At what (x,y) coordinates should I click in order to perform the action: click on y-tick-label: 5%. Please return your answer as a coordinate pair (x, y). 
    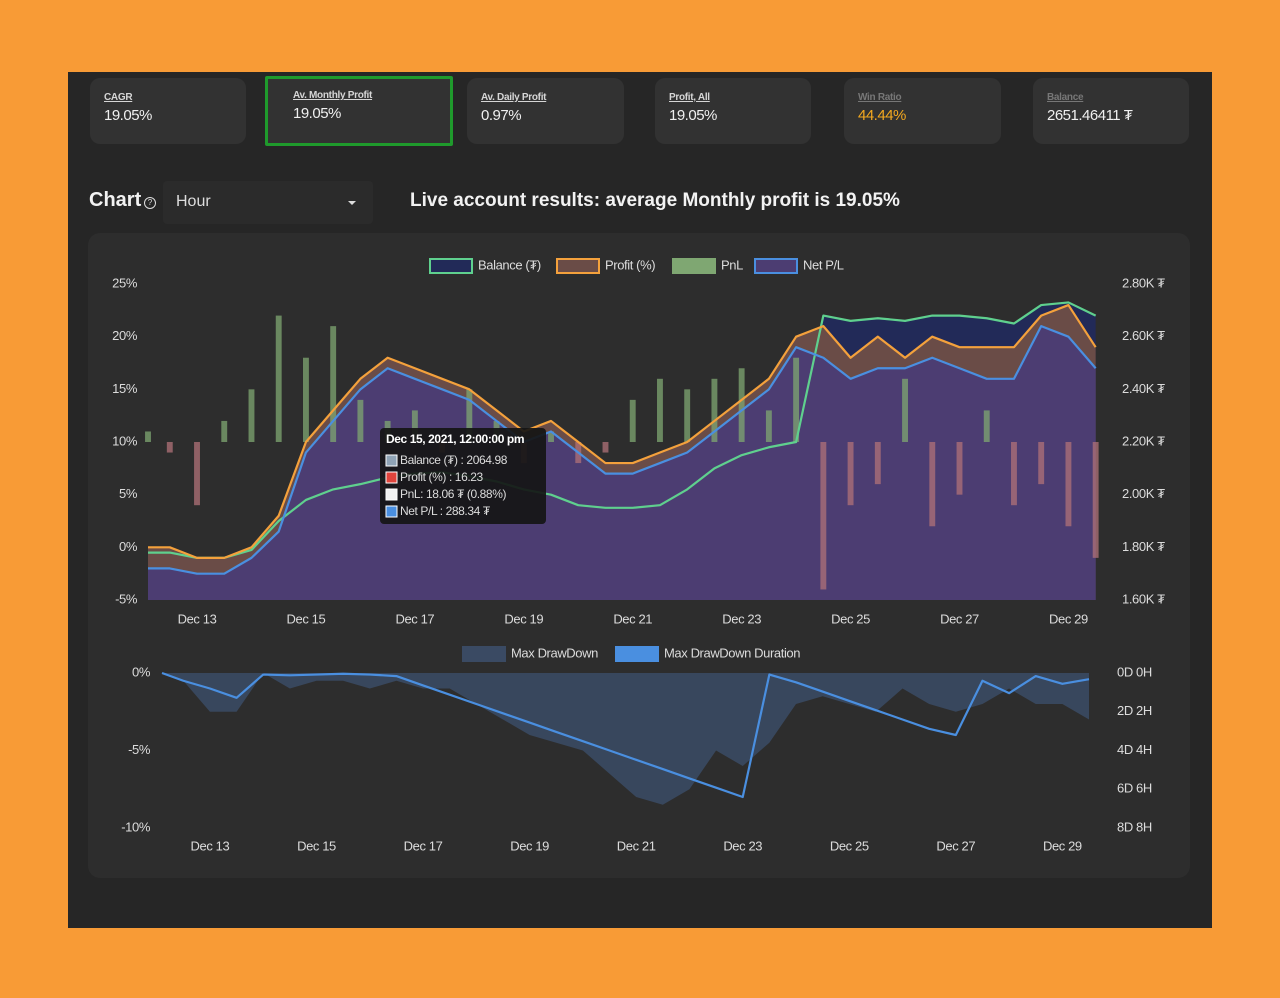
    Looking at the image, I should click on (128, 493).